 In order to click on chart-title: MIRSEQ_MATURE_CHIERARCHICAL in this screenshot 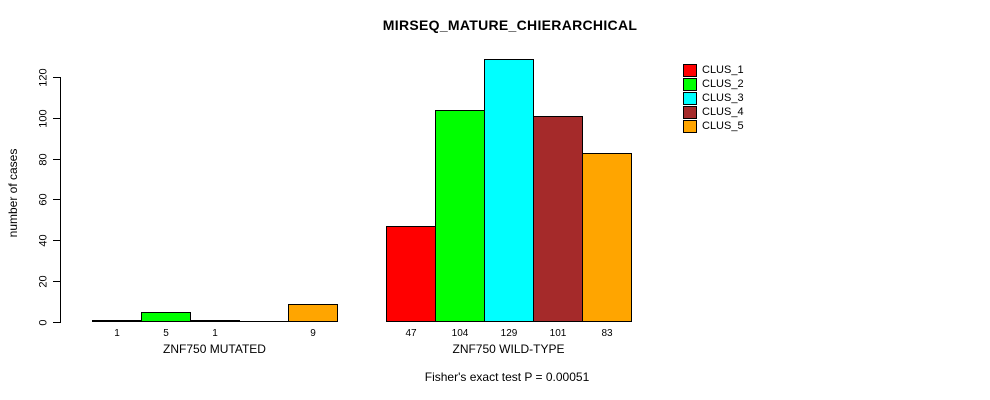, I will do `click(510, 25)`.